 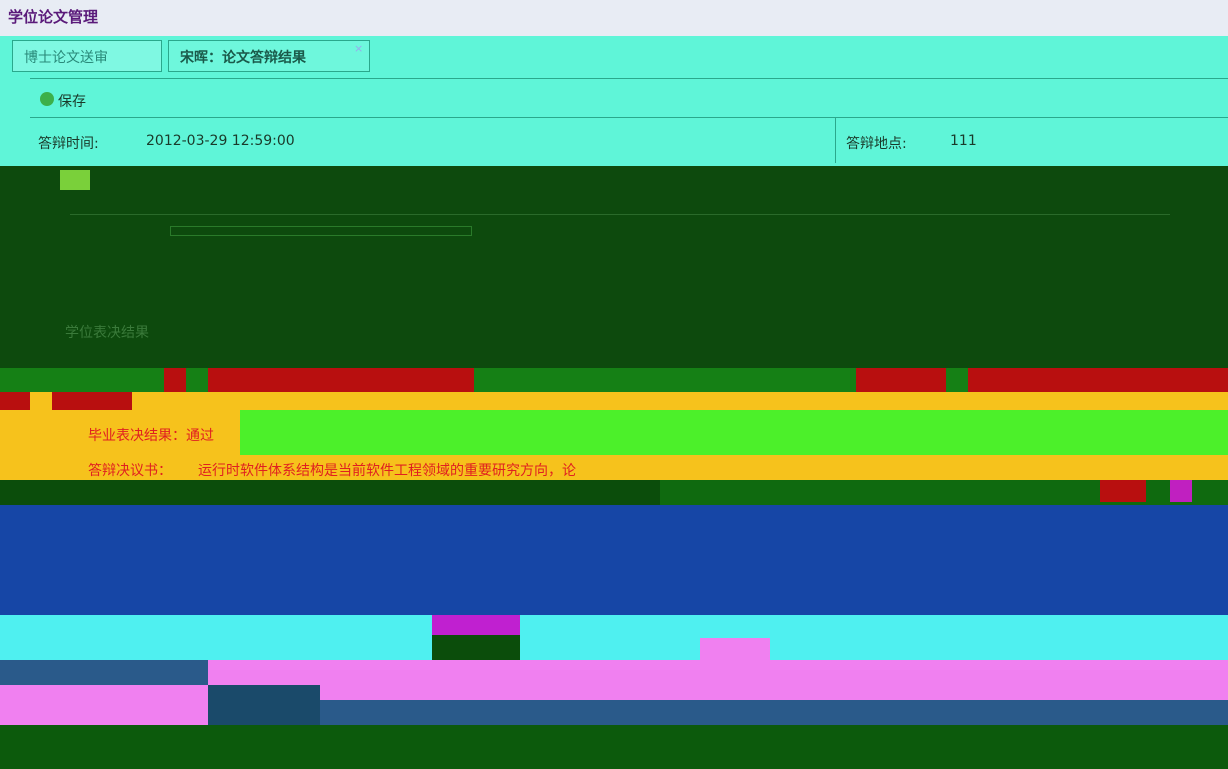 I want to click on save-button: 保存, so click(x=72, y=102).